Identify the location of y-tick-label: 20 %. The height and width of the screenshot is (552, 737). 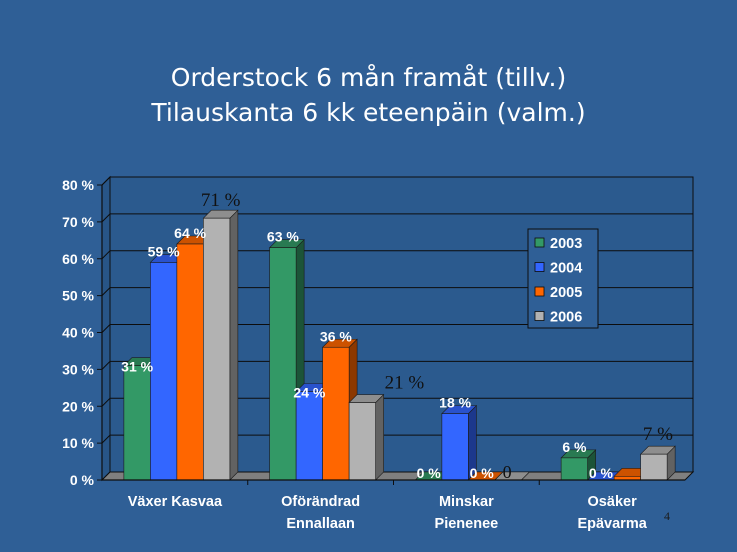
(78, 406).